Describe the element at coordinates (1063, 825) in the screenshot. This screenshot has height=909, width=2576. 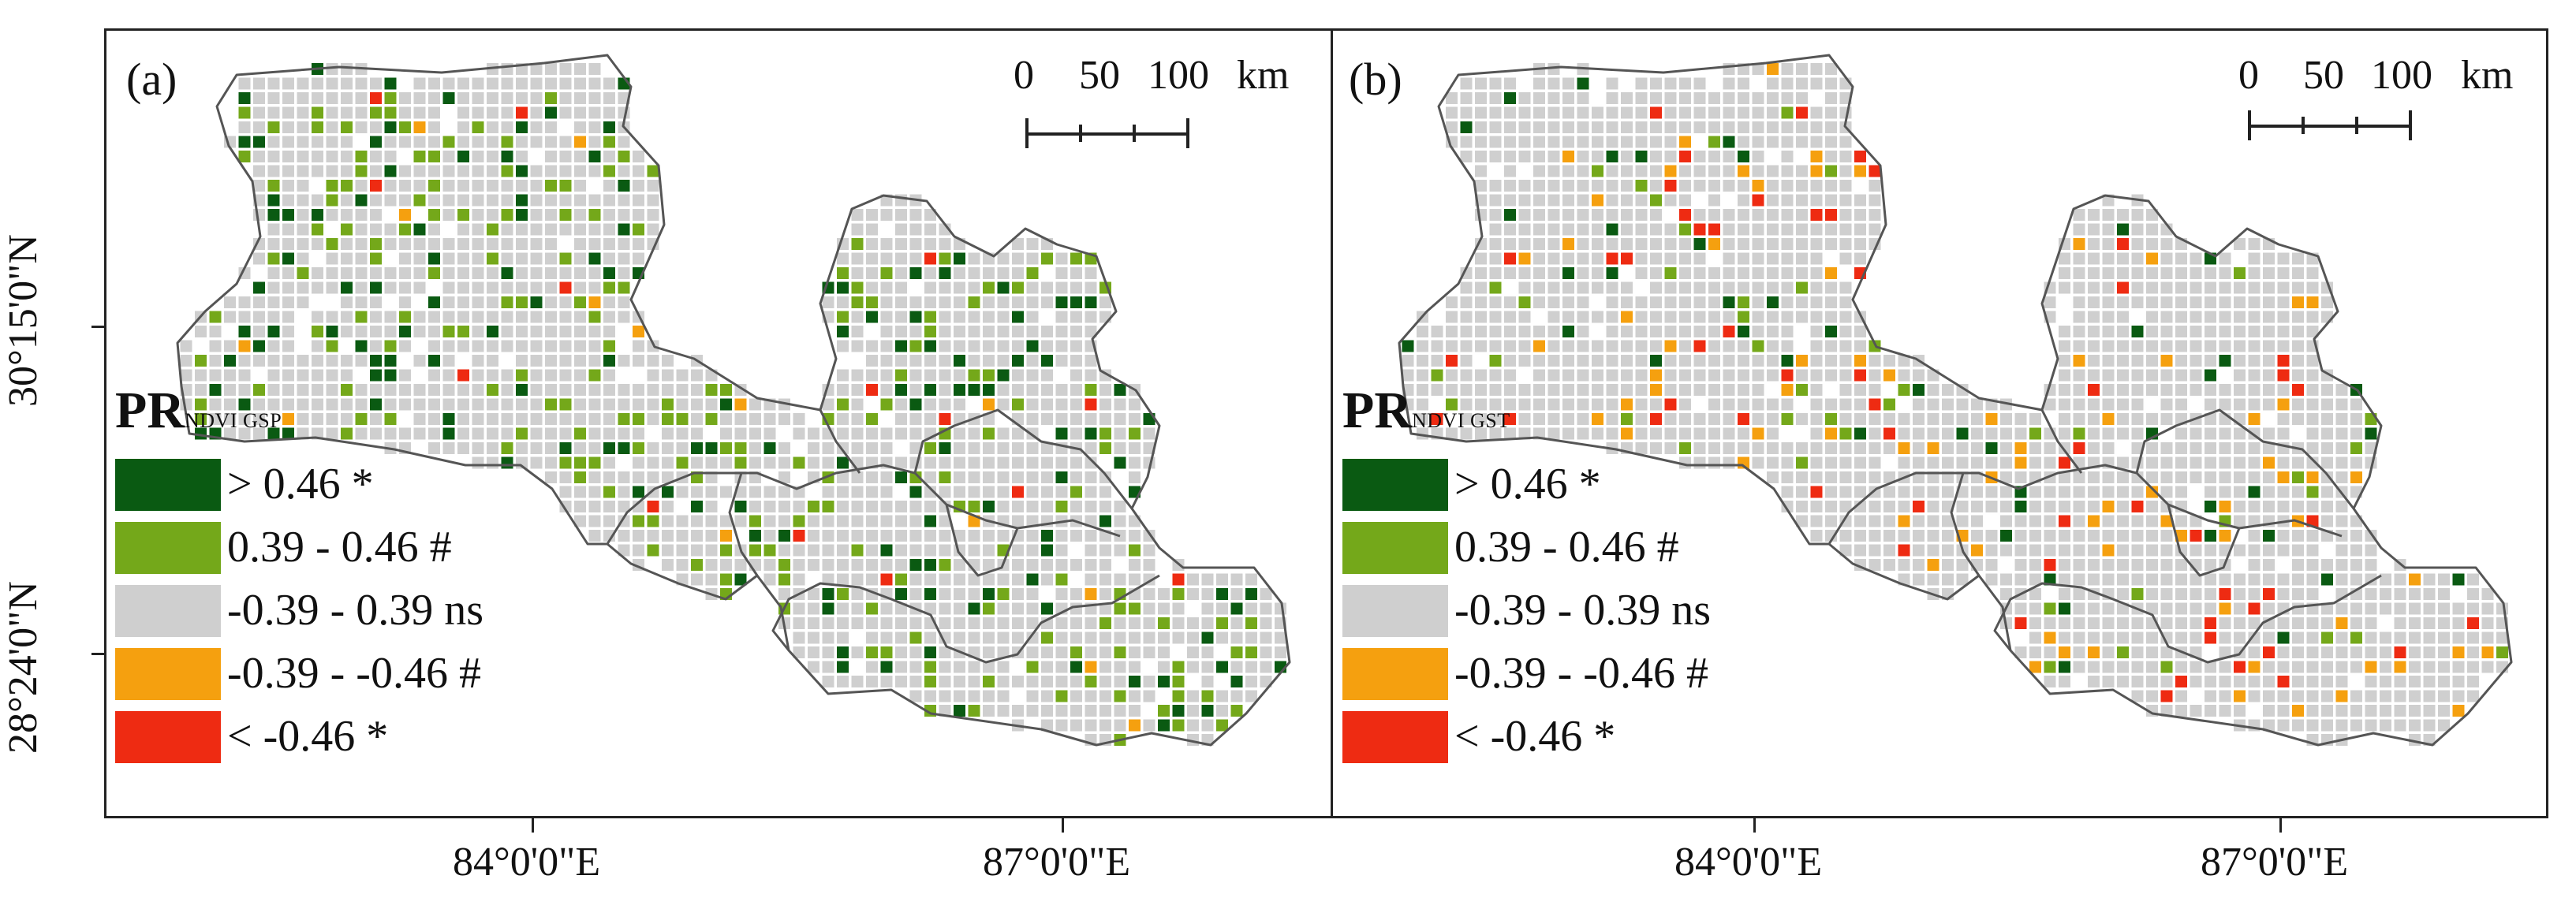
I see `longitude-tick-87-a` at that location.